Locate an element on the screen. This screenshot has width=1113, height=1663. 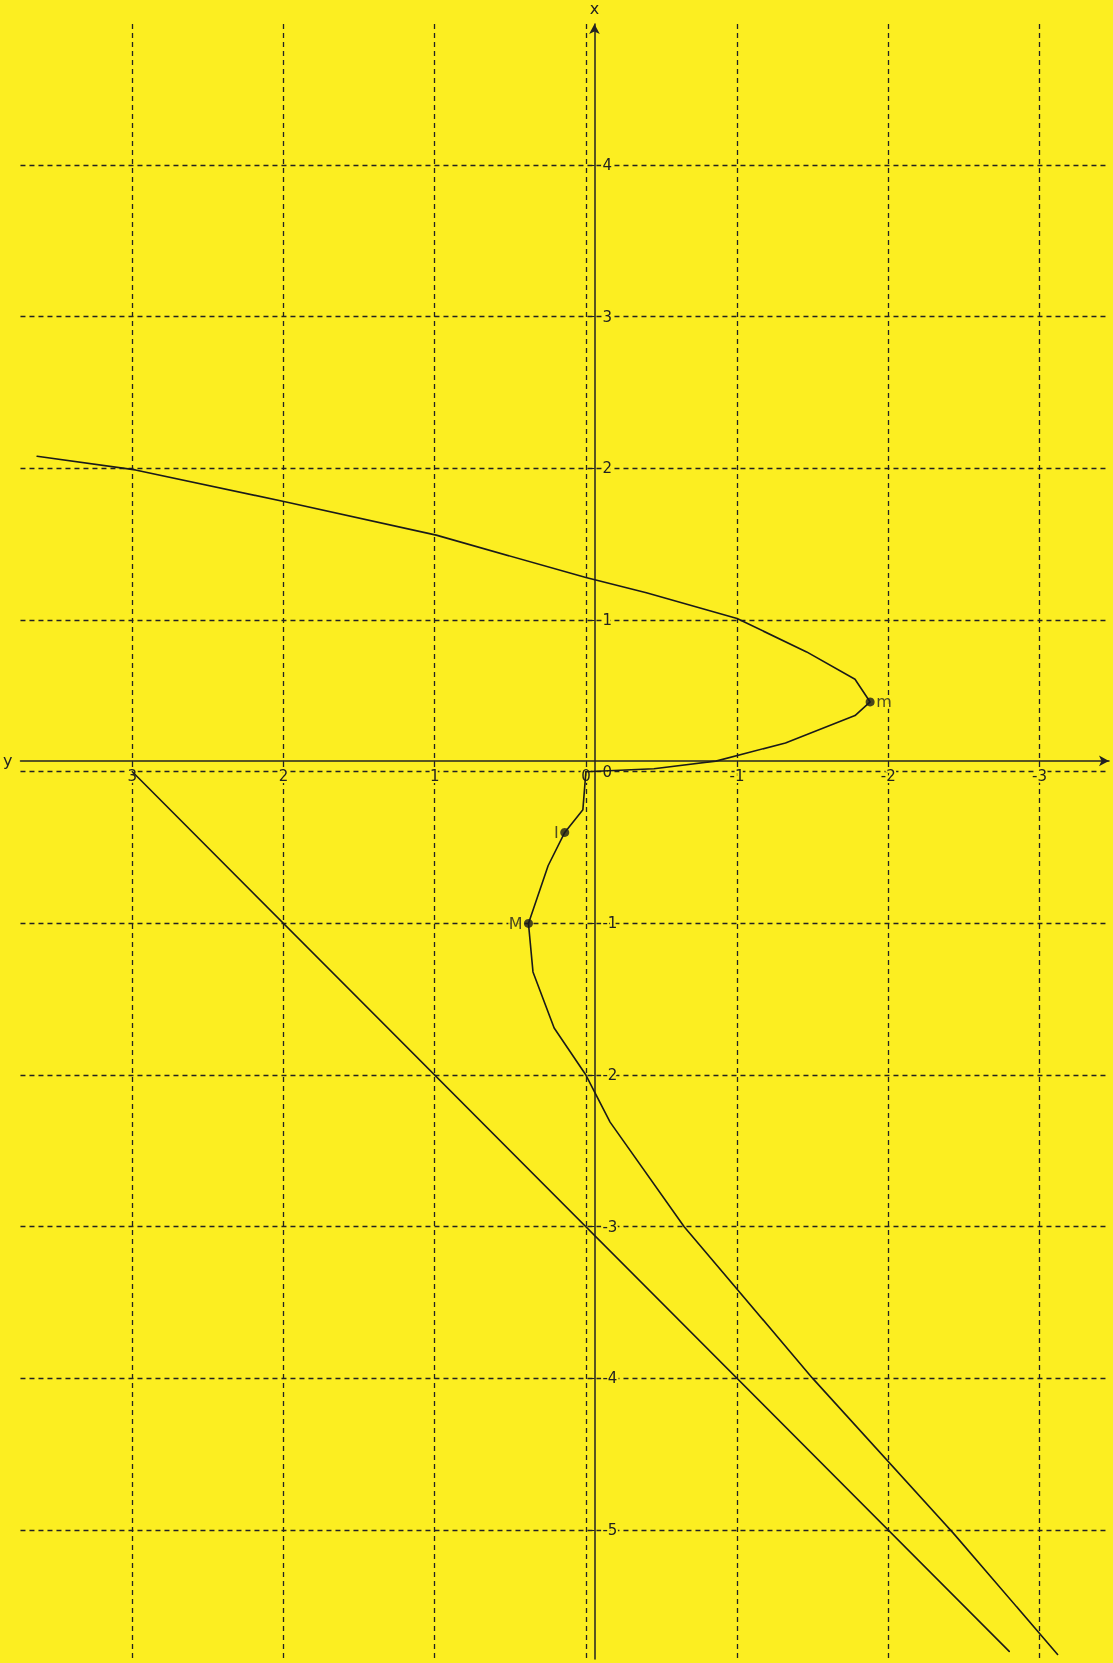
x-tick-label: -1 is located at coordinates (737, 776).